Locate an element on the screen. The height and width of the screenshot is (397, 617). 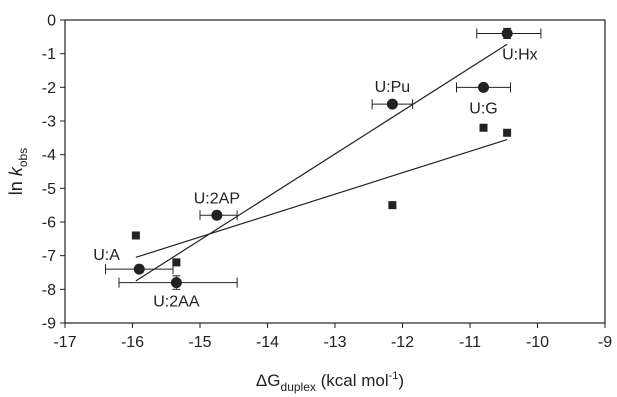
y-tick-label: -6 is located at coordinates (49, 223).